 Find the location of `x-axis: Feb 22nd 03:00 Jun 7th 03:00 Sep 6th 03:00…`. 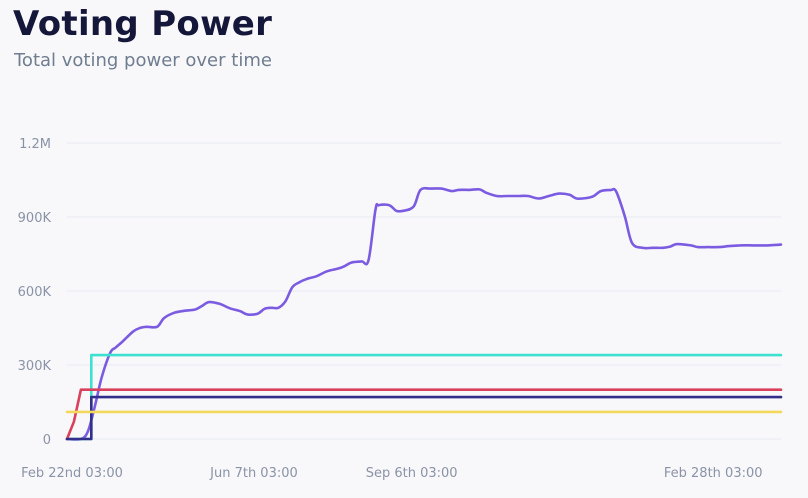

x-axis: Feb 22nd 03:00 Jun 7th 03:00 Sep 6th 03:00… is located at coordinates (391, 473).